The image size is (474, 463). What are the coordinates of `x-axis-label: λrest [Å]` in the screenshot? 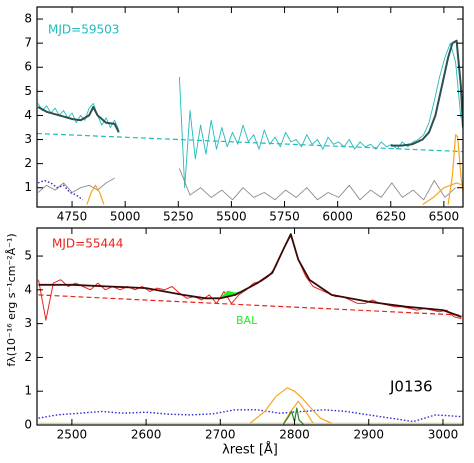 It's located at (250, 450).